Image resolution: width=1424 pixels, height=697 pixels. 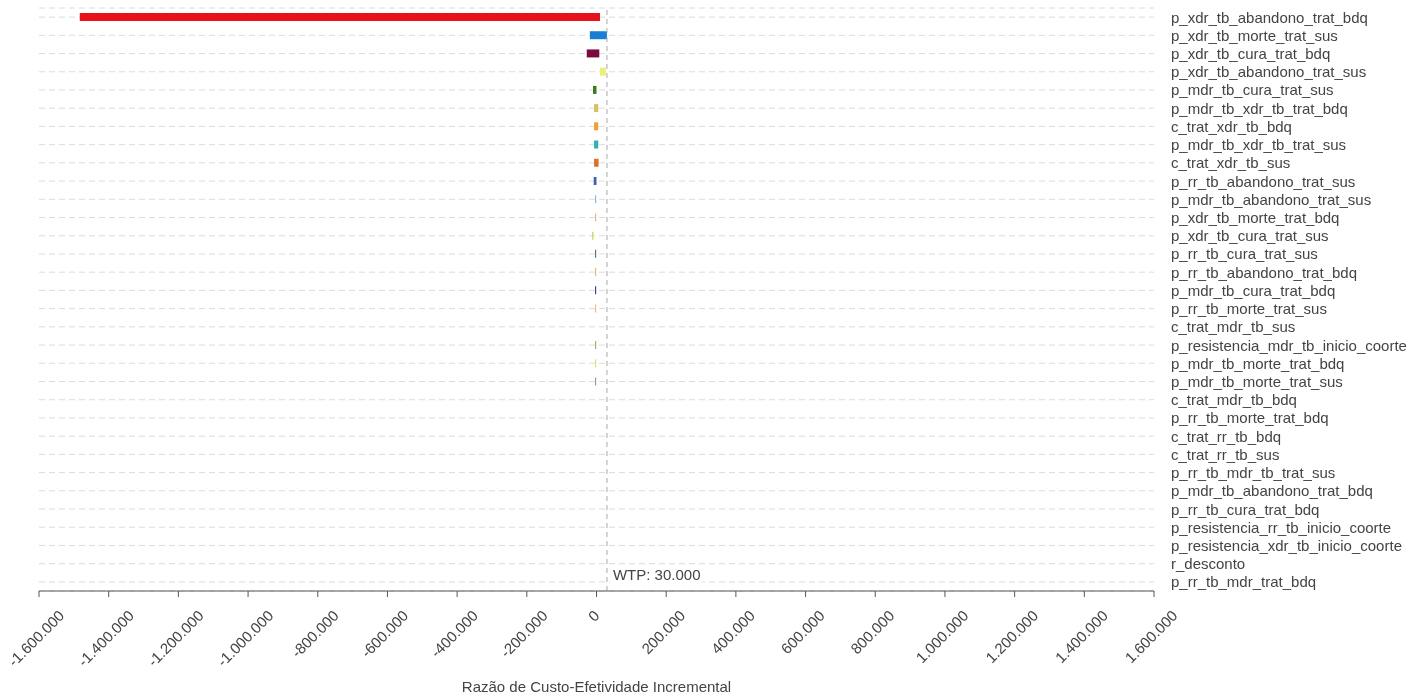 I want to click on y-tick-label: p_mdr_tb_cura_trat_bdq, so click(x=1253, y=290).